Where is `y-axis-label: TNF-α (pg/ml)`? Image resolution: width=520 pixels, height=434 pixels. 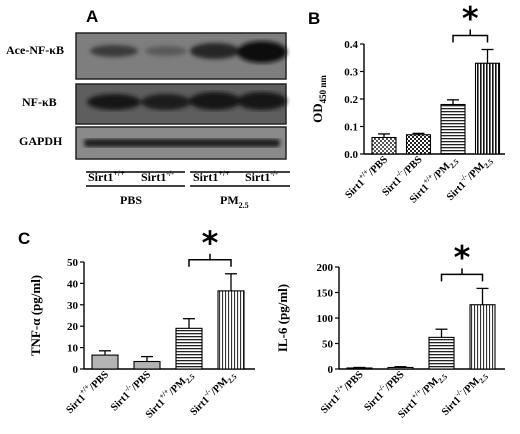
y-axis-label: TNF-α (pg/ml) is located at coordinates (35, 315).